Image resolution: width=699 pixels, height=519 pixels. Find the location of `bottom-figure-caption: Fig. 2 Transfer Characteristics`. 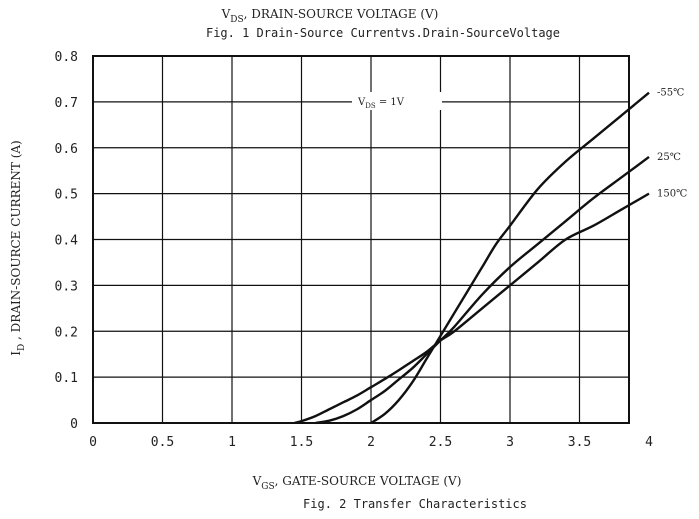

bottom-figure-caption: Fig. 2 Transfer Characteristics is located at coordinates (415, 504).